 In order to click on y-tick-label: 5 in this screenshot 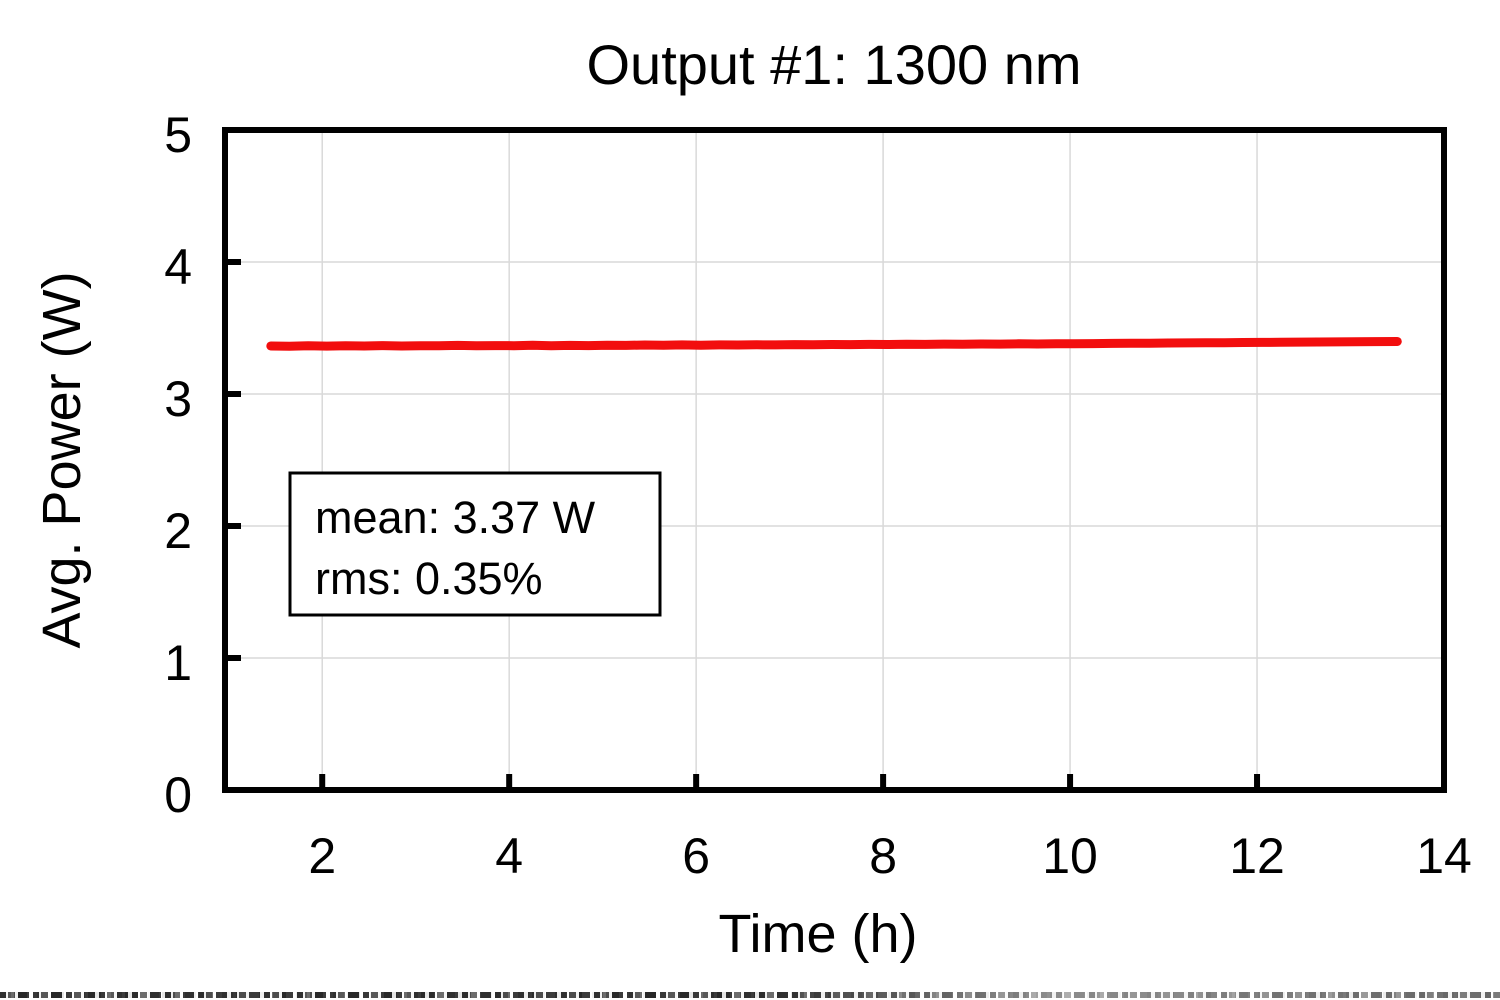, I will do `click(178, 135)`.